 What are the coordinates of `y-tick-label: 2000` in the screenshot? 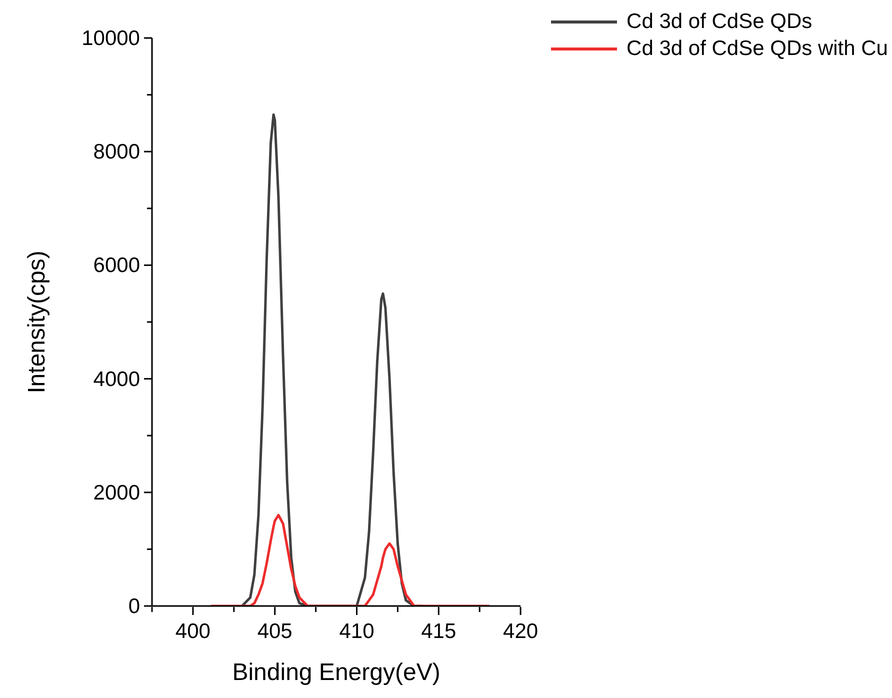 It's located at (116, 492).